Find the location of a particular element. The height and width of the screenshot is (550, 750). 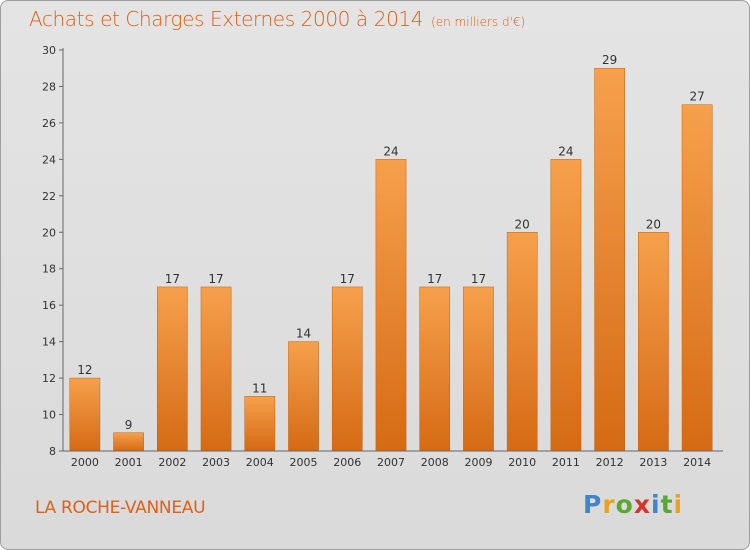

logo-letter: t is located at coordinates (667, 504).